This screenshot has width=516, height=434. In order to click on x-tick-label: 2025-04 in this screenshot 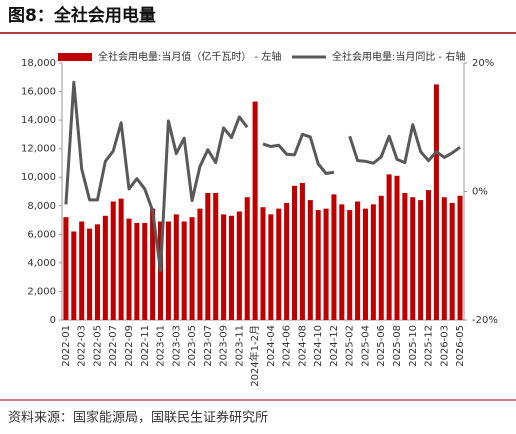, I will do `click(365, 346)`.